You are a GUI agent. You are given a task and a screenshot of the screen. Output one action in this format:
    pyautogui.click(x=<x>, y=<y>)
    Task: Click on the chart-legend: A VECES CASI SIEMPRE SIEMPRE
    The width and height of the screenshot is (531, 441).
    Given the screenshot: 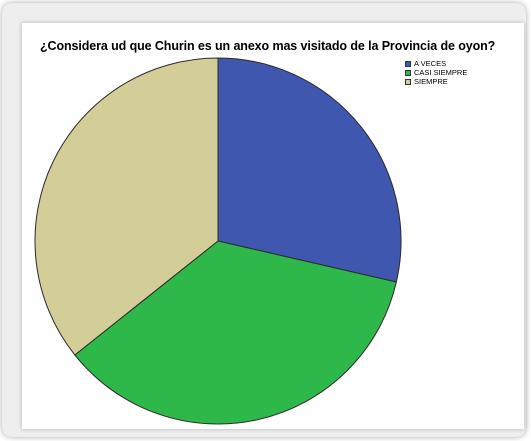 What is the action you would take?
    pyautogui.click(x=436, y=73)
    